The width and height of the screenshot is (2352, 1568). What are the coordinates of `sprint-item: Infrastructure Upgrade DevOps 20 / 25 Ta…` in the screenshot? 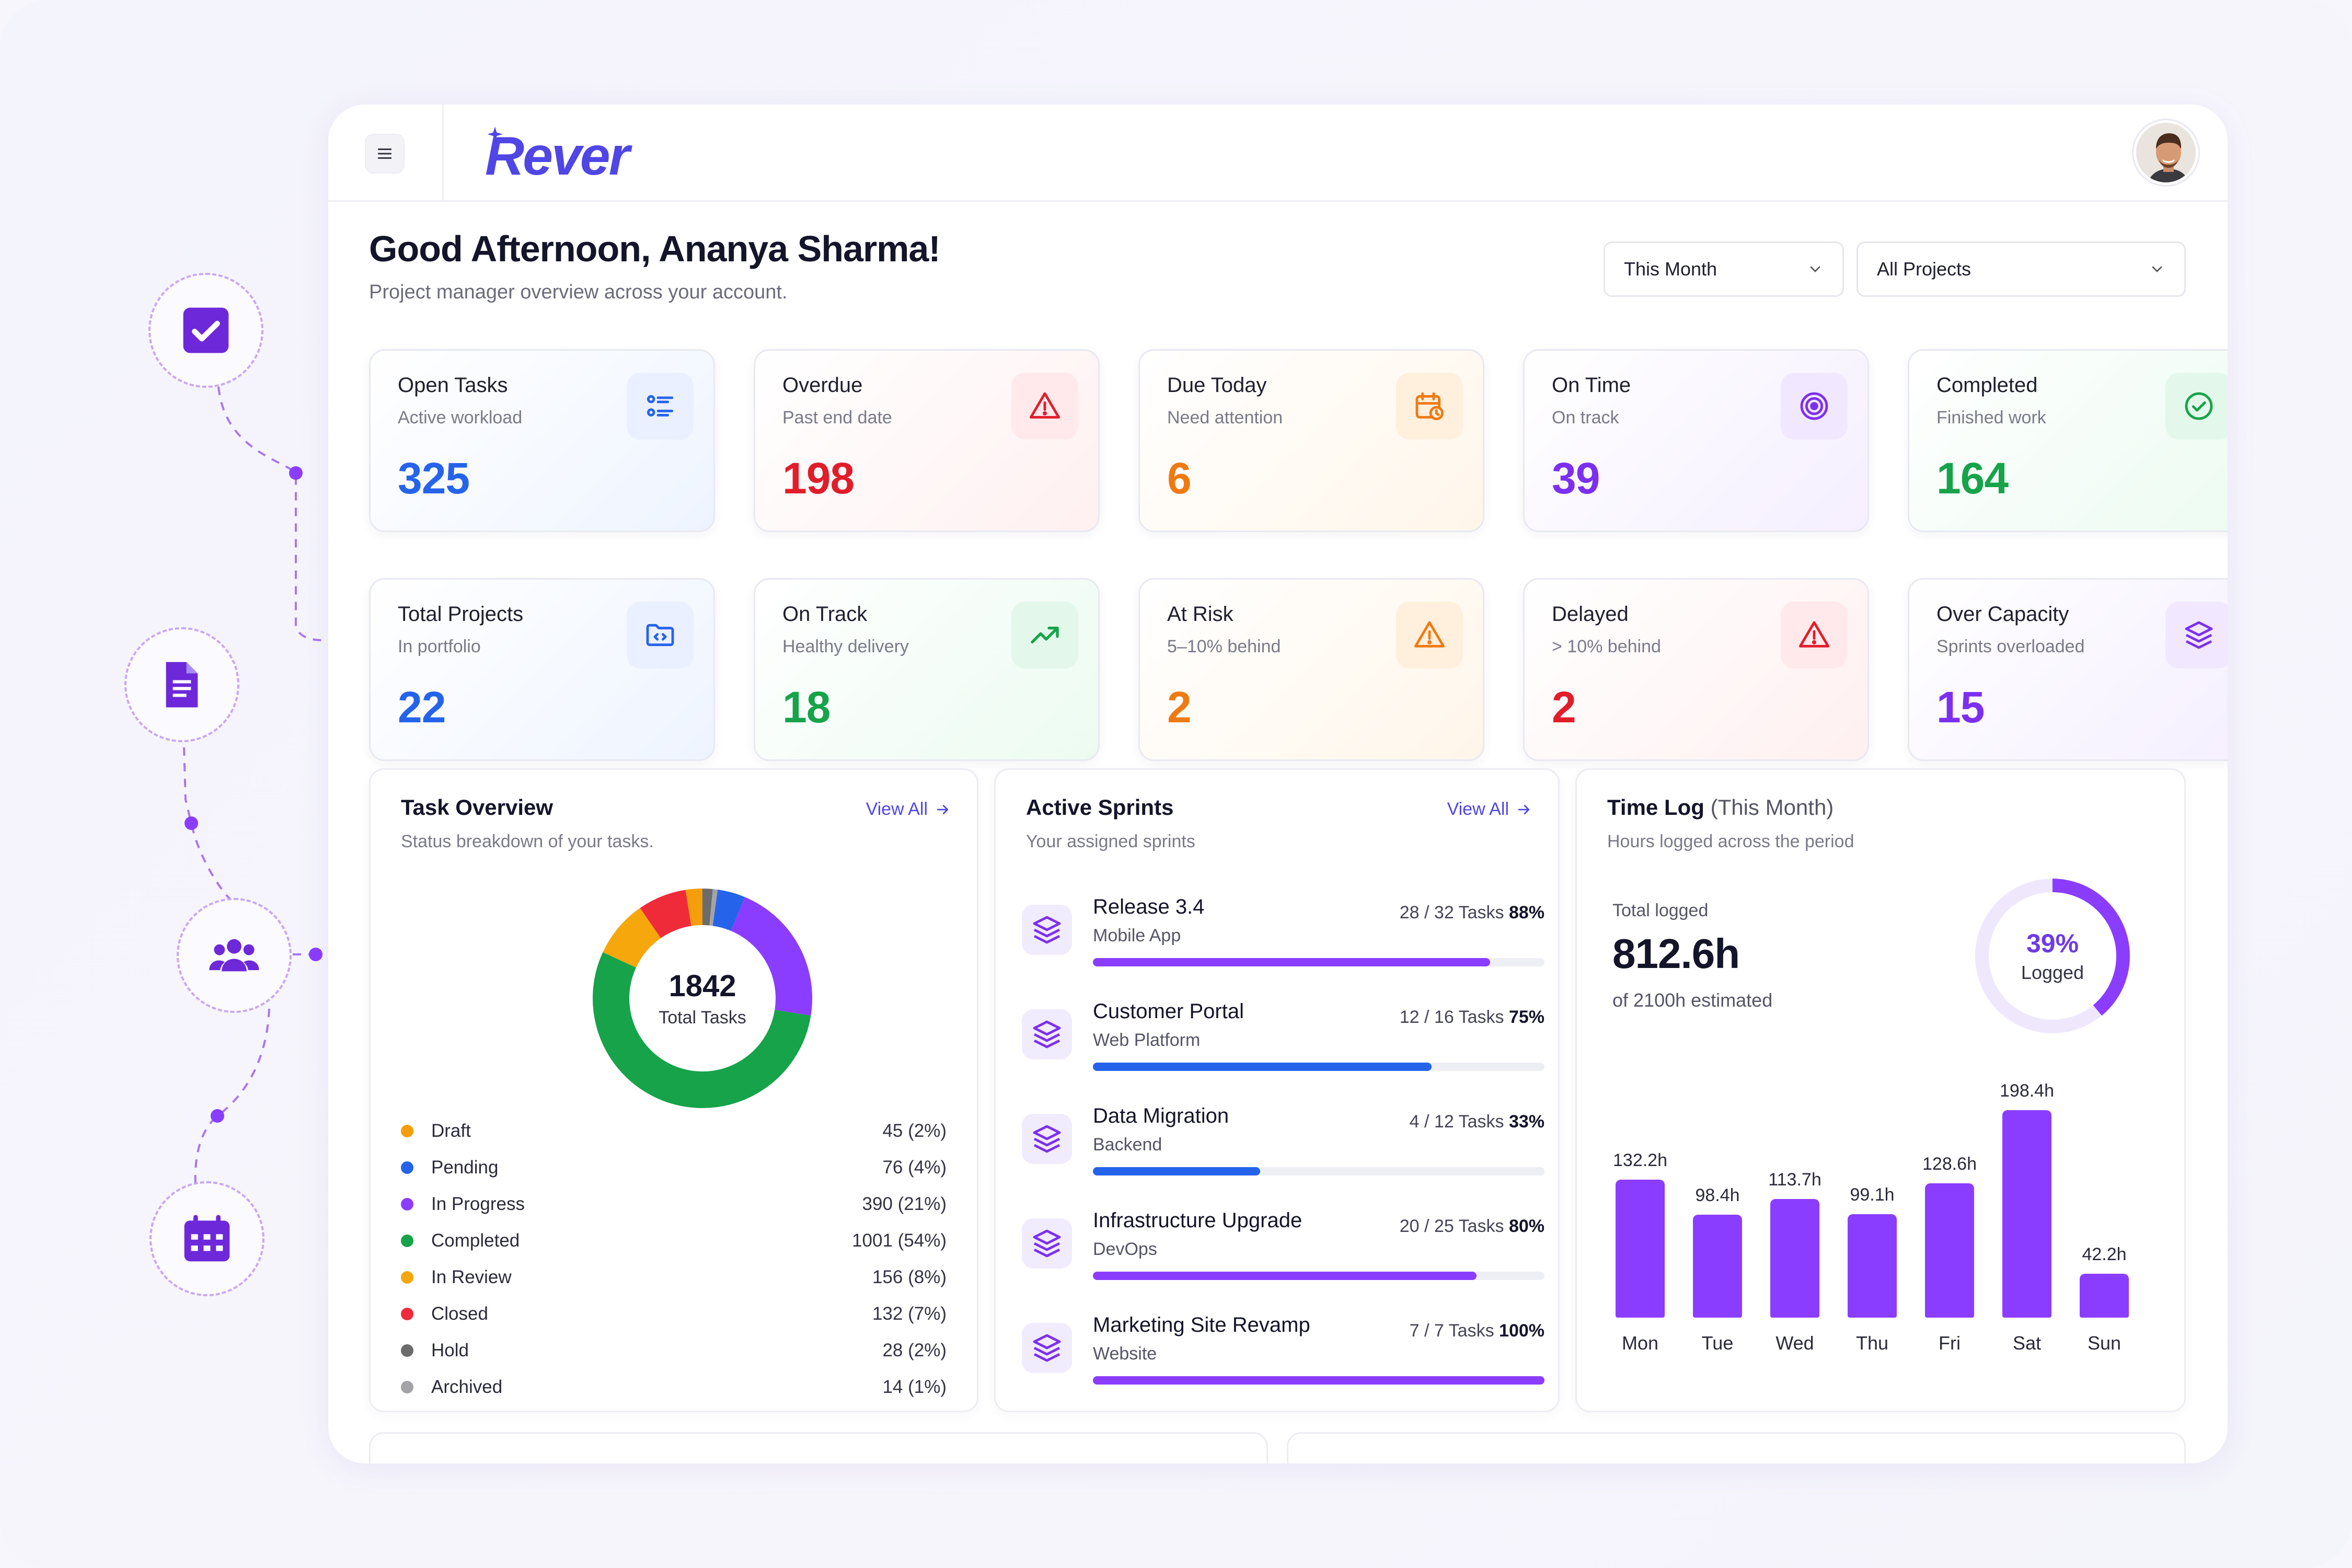 It's located at (1283, 1245).